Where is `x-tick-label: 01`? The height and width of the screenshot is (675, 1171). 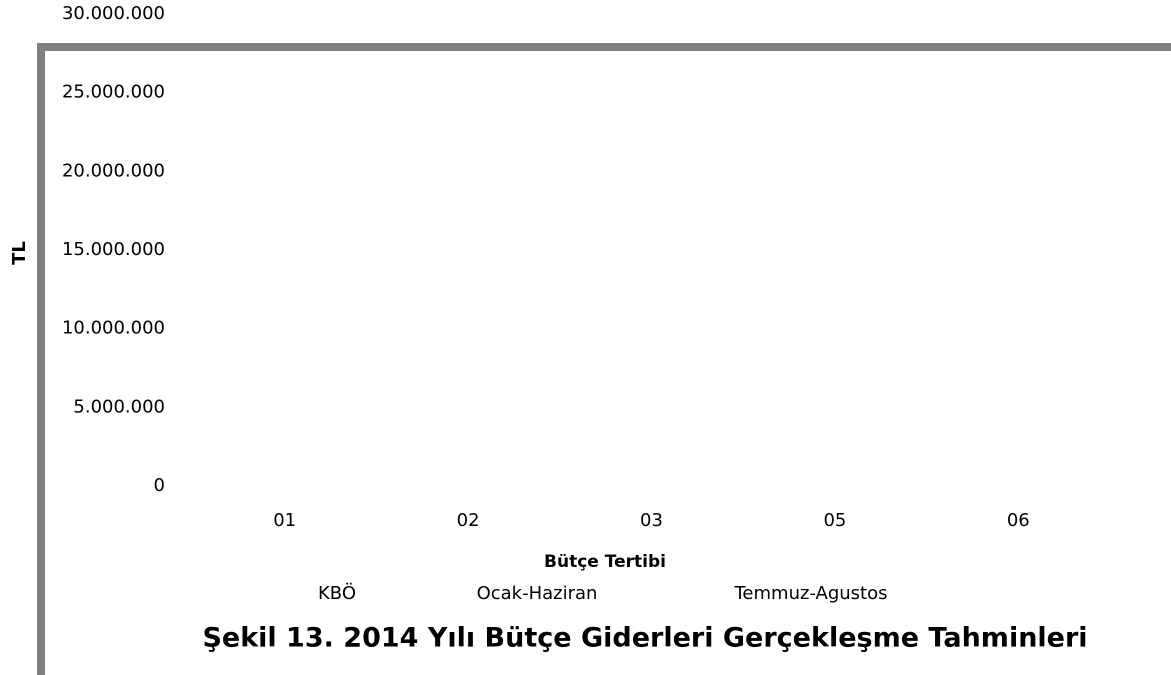 x-tick-label: 01 is located at coordinates (284, 520).